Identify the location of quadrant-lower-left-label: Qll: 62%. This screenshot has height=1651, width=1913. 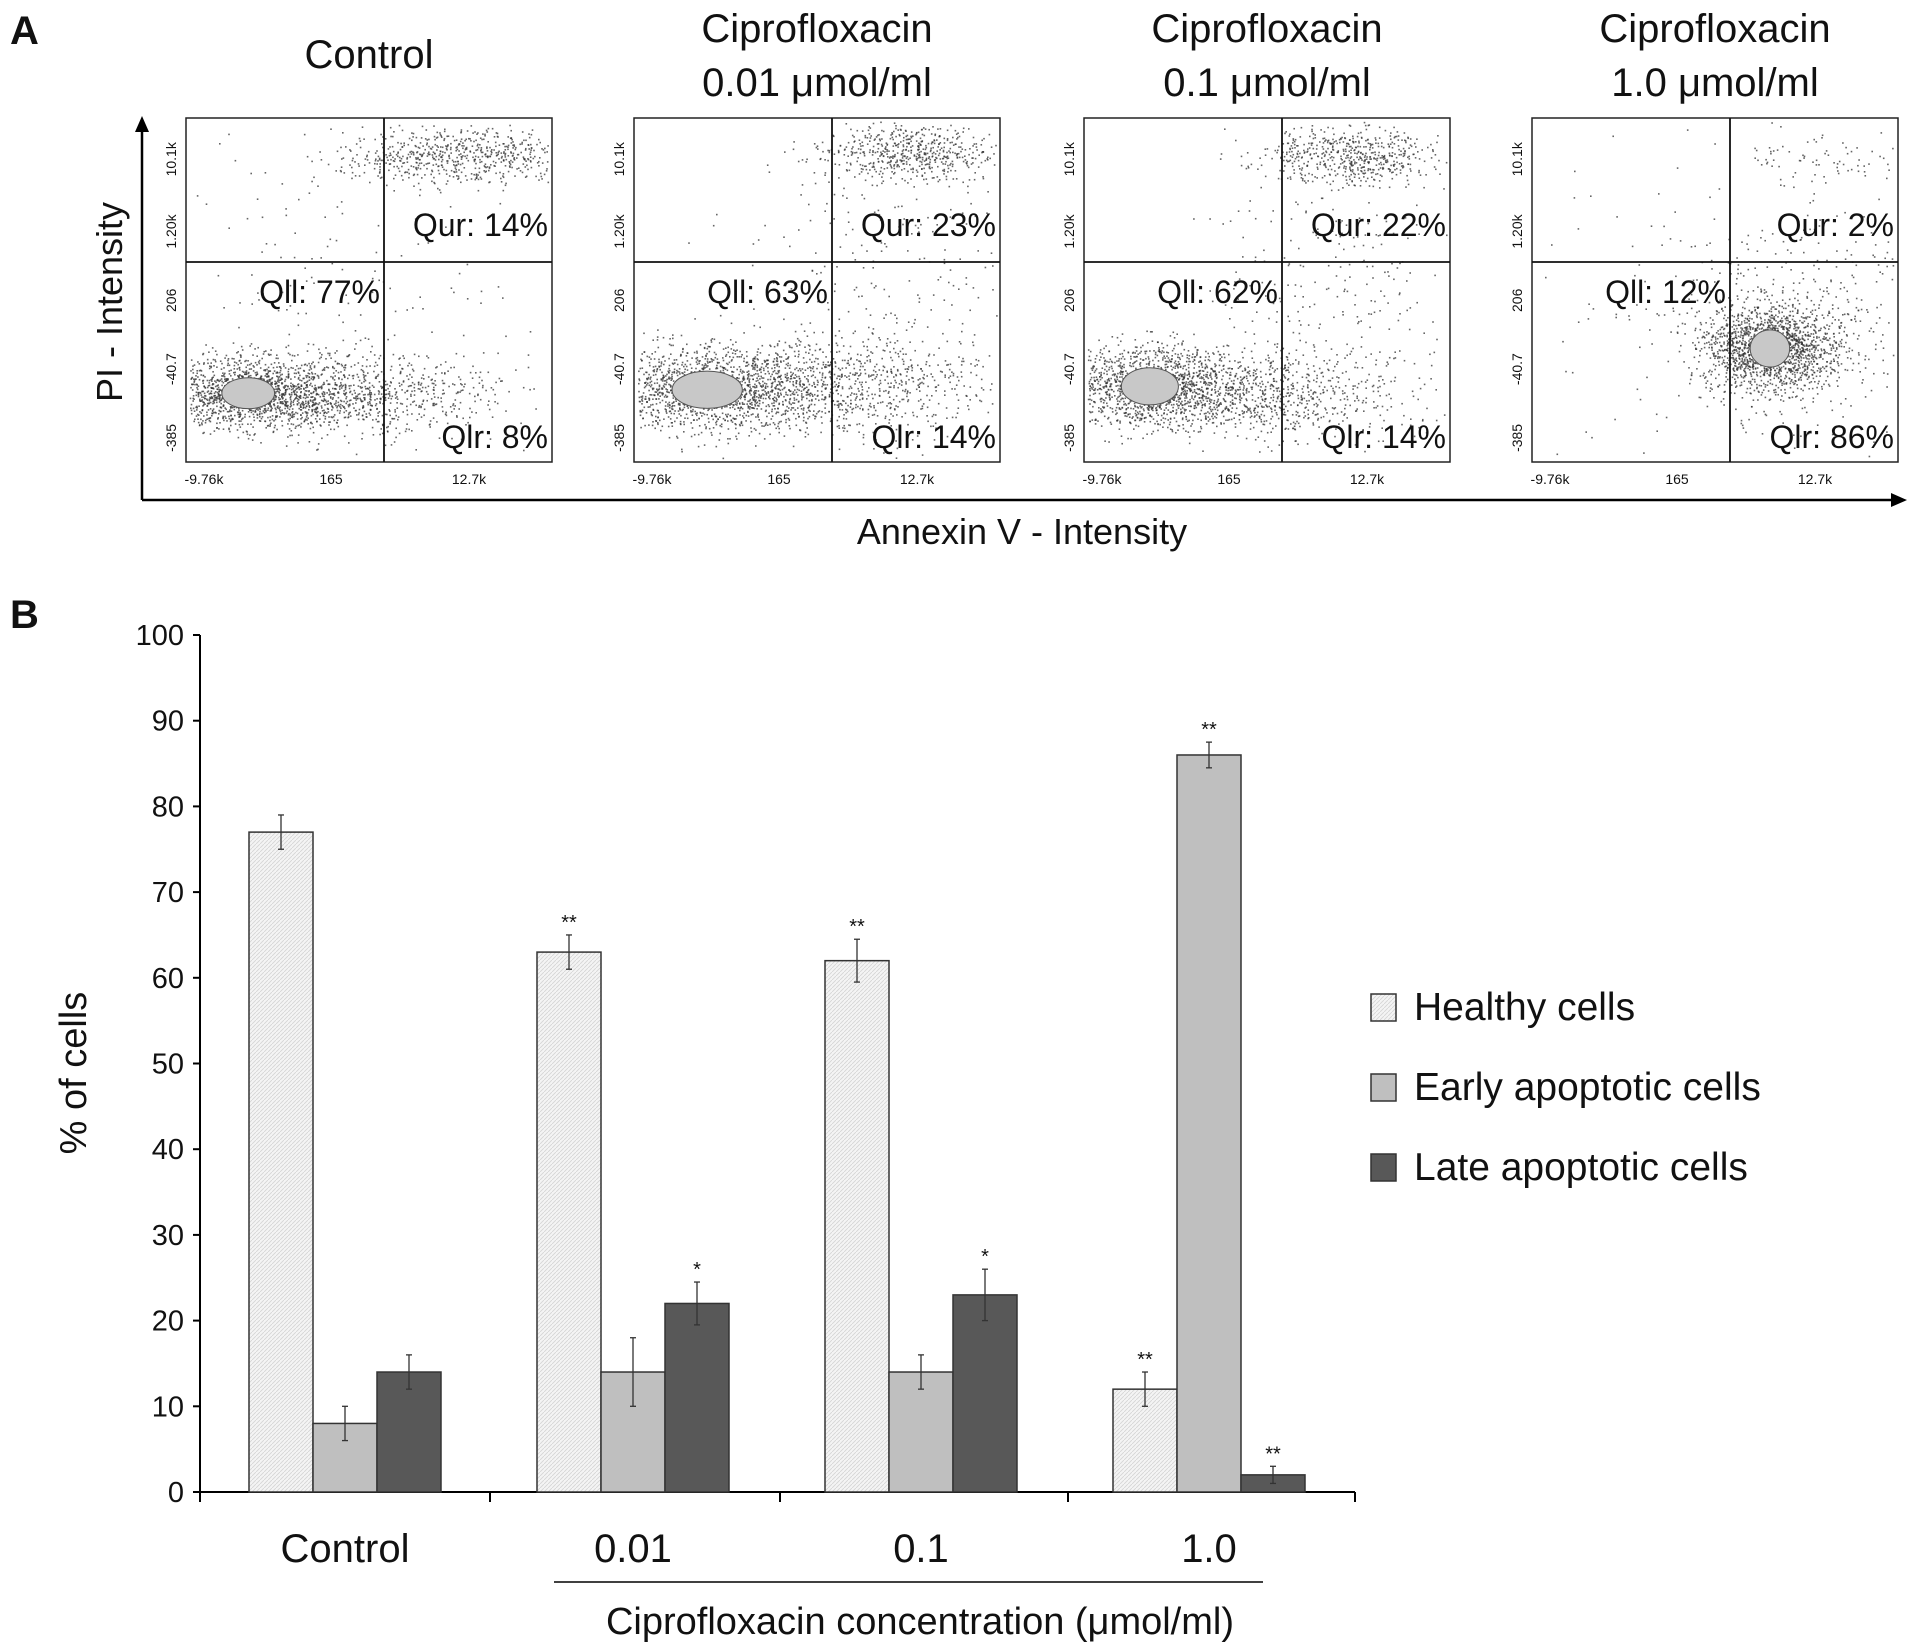
(1217, 292).